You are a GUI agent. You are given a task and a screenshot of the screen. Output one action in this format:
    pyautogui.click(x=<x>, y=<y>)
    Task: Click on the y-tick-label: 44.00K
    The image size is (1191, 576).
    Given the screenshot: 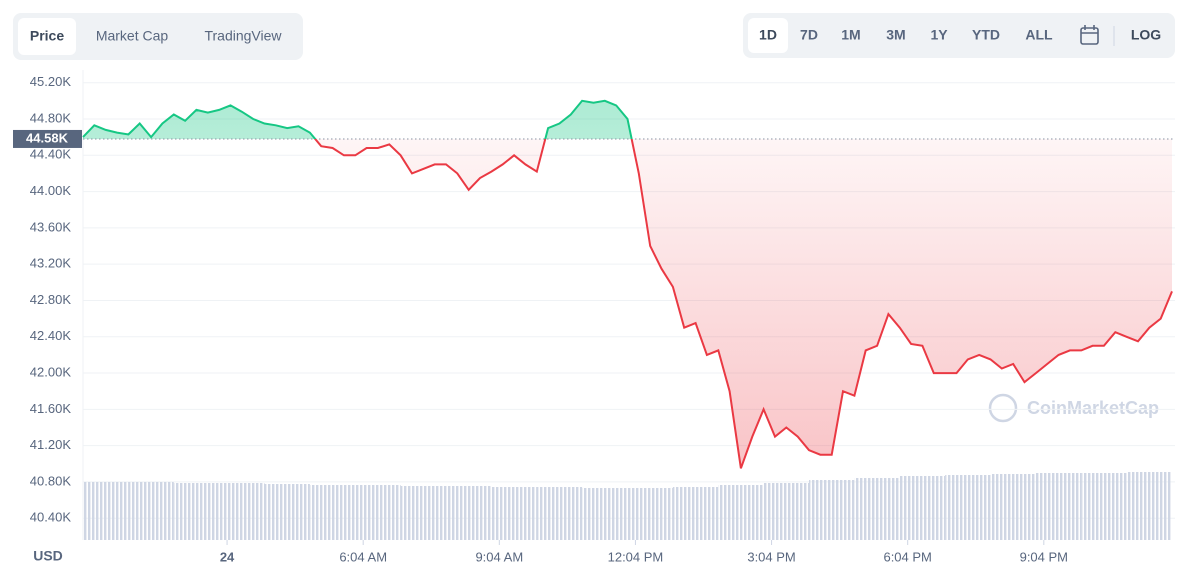 What is the action you would take?
    pyautogui.click(x=51, y=190)
    